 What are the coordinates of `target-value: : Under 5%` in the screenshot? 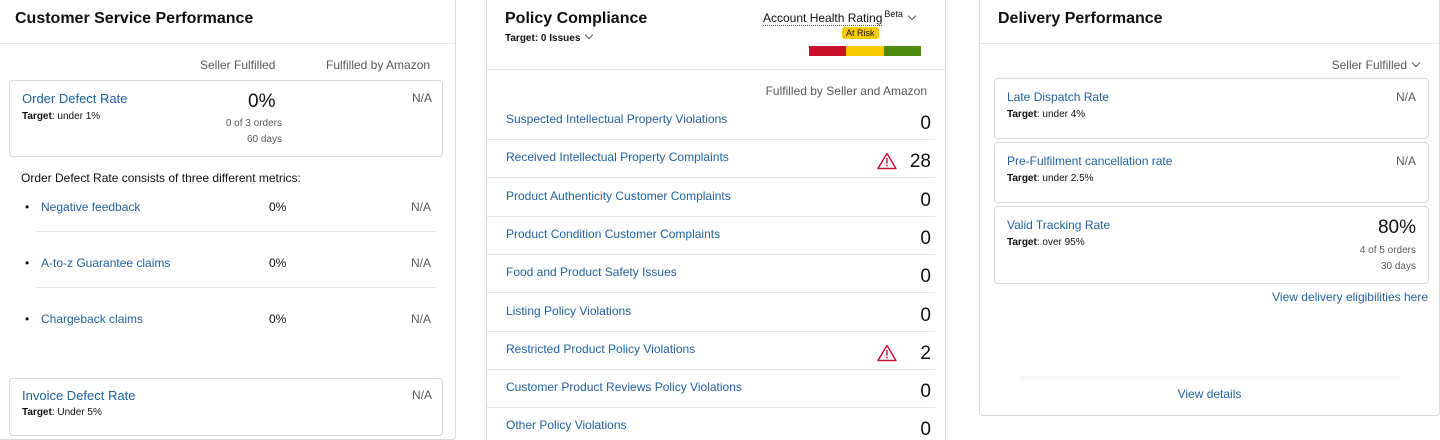 It's located at (76, 412).